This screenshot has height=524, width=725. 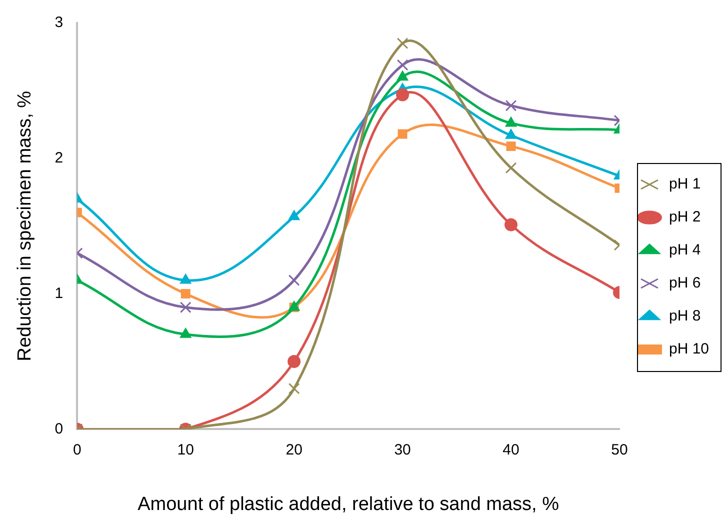 I want to click on x-tick-label: 40, so click(x=511, y=449).